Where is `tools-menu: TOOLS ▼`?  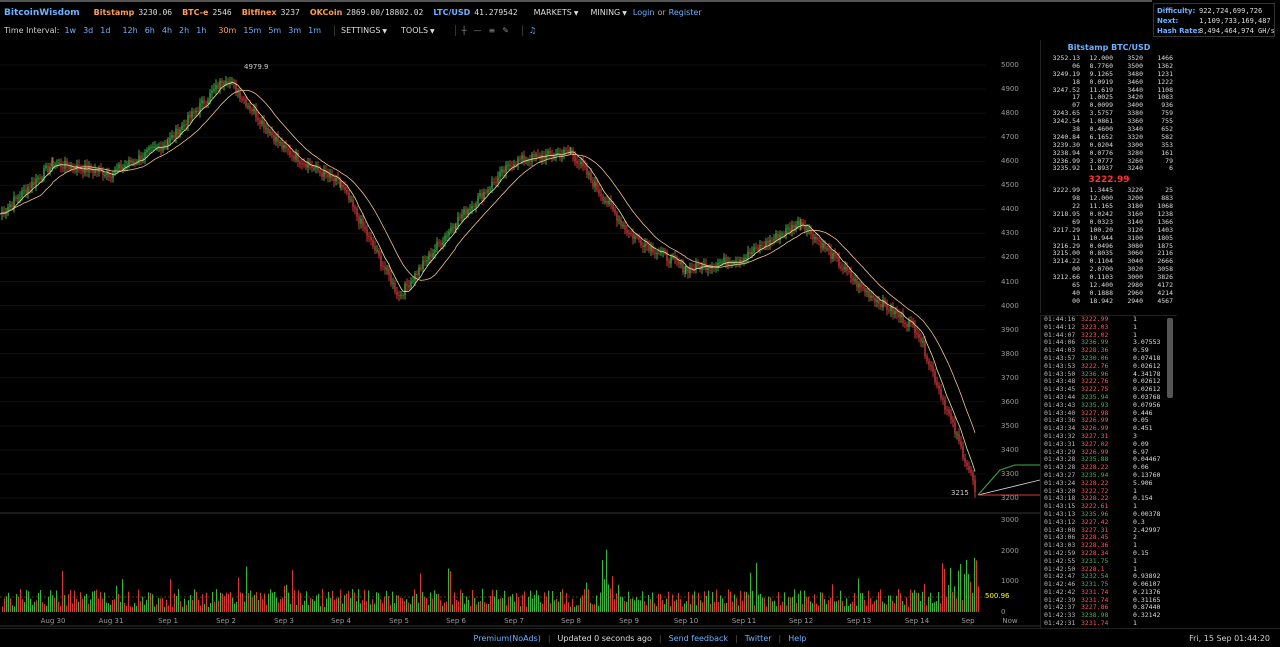 tools-menu: TOOLS ▼ is located at coordinates (418, 30).